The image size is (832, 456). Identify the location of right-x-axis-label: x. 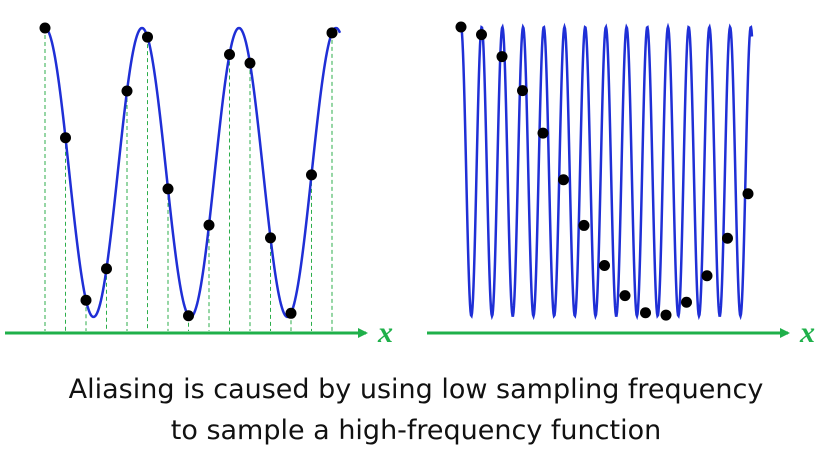
(807, 332).